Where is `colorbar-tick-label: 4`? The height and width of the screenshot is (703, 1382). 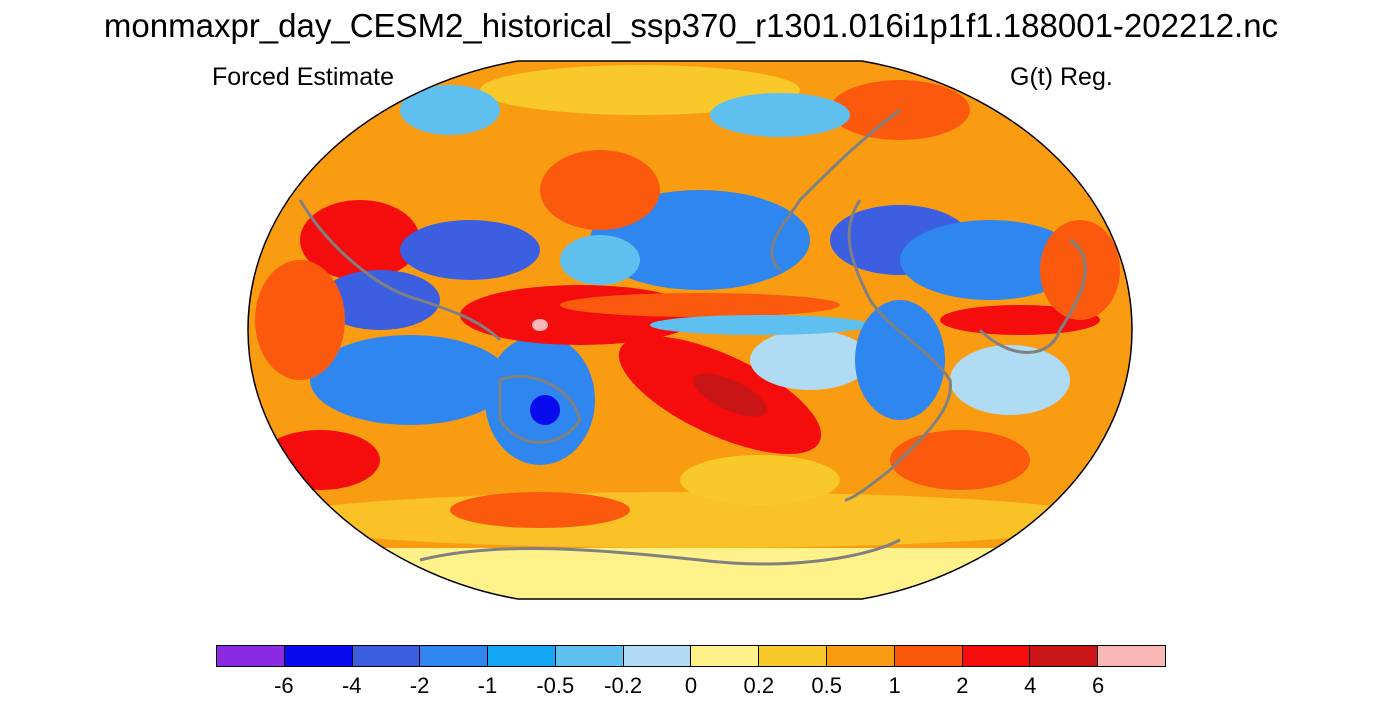
colorbar-tick-label: 4 is located at coordinates (1030, 685).